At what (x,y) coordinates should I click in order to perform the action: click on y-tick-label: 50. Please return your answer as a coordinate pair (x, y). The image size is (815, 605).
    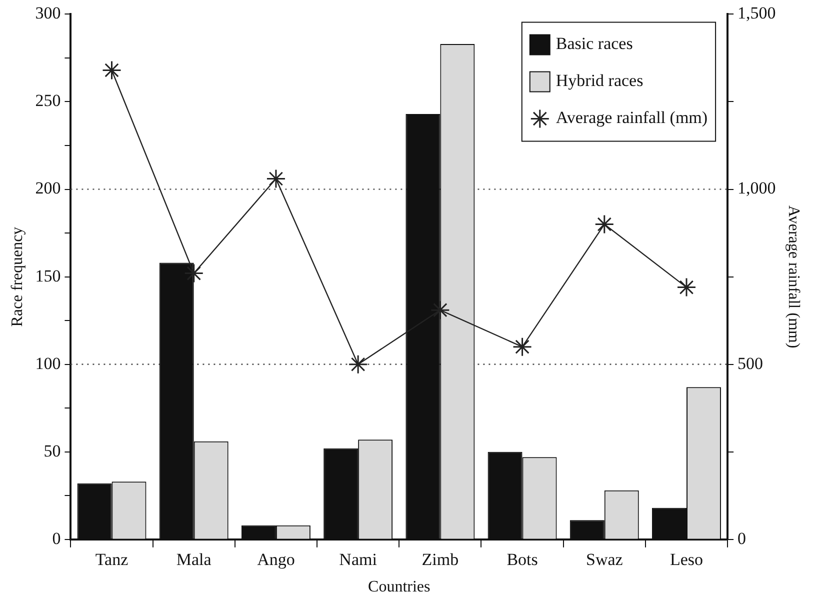
    Looking at the image, I should click on (52, 450).